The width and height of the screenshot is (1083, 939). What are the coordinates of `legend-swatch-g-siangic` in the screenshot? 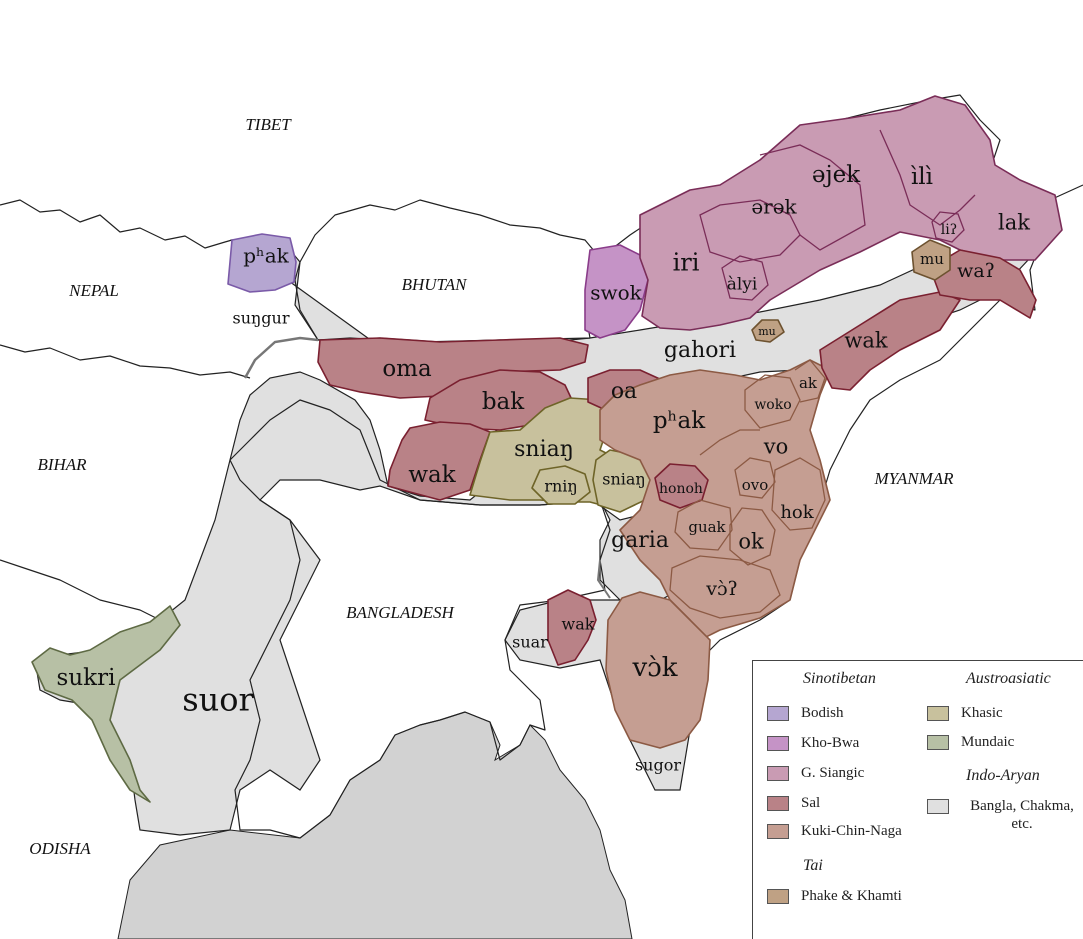 It's located at (778, 773).